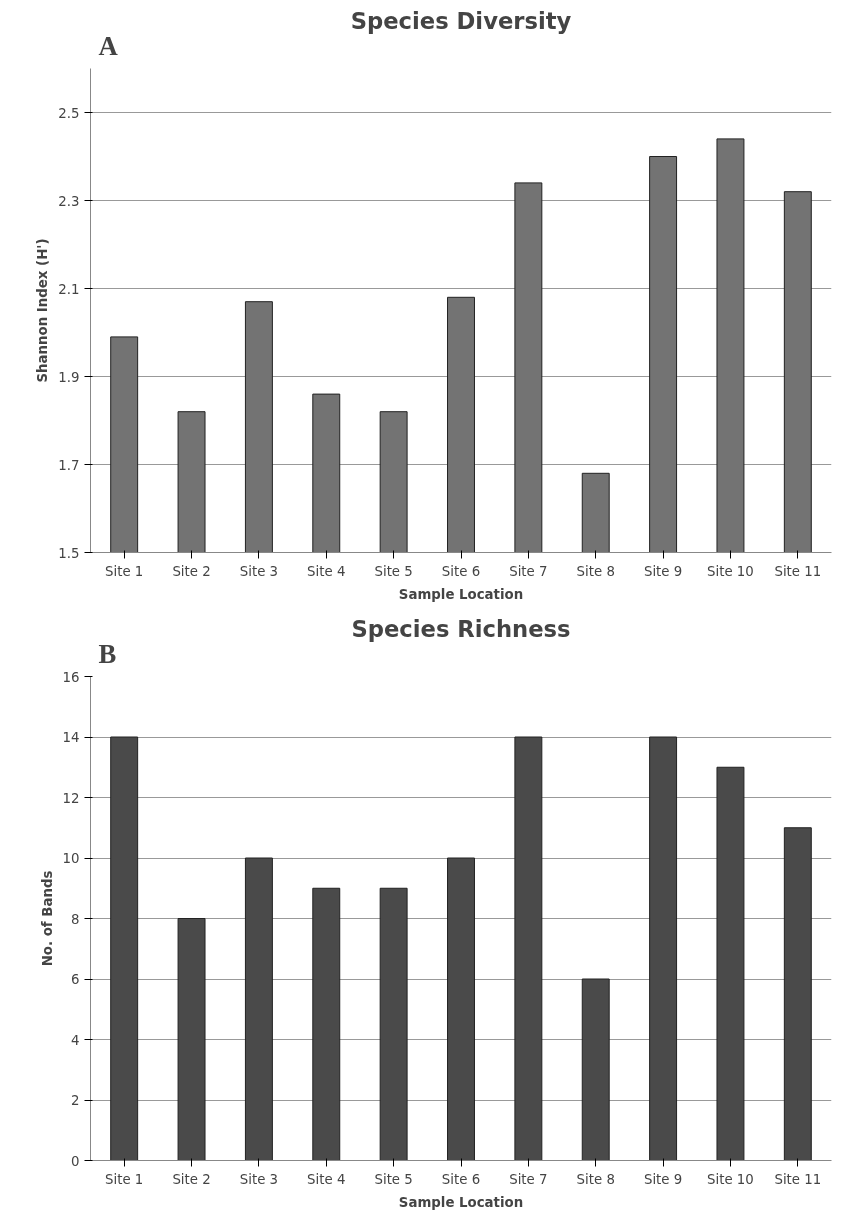 The image size is (865, 1221). I want to click on y-tick-label: 1.5, so click(69, 553).